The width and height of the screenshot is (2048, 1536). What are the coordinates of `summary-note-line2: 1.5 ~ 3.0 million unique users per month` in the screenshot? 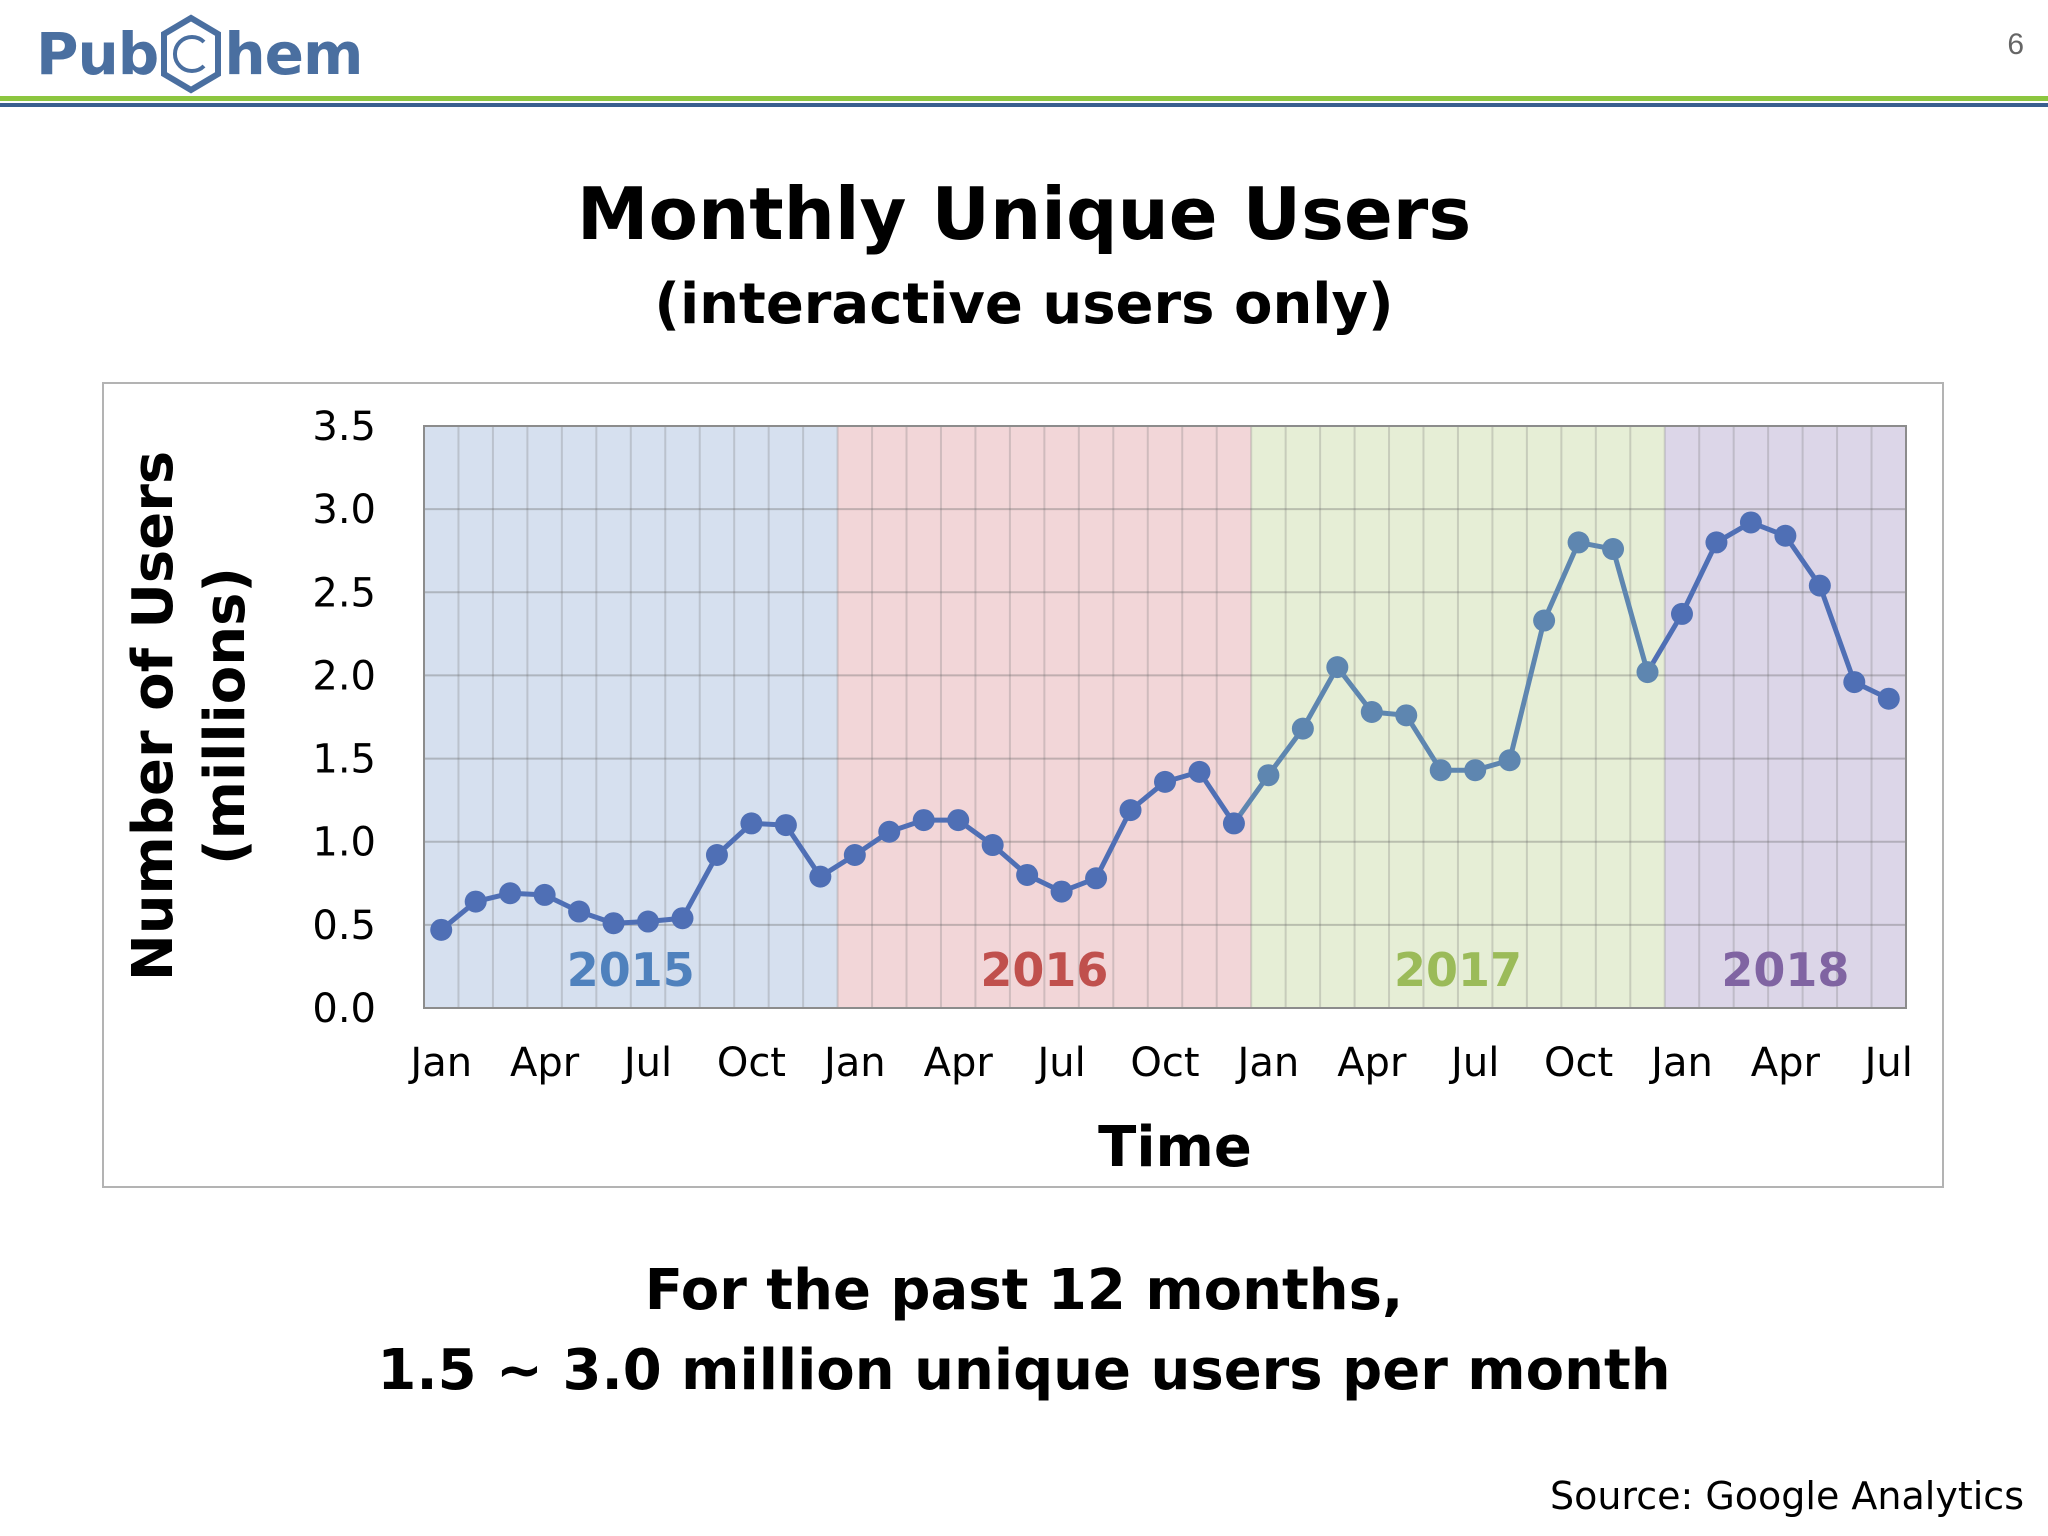 It's located at (1024, 1370).